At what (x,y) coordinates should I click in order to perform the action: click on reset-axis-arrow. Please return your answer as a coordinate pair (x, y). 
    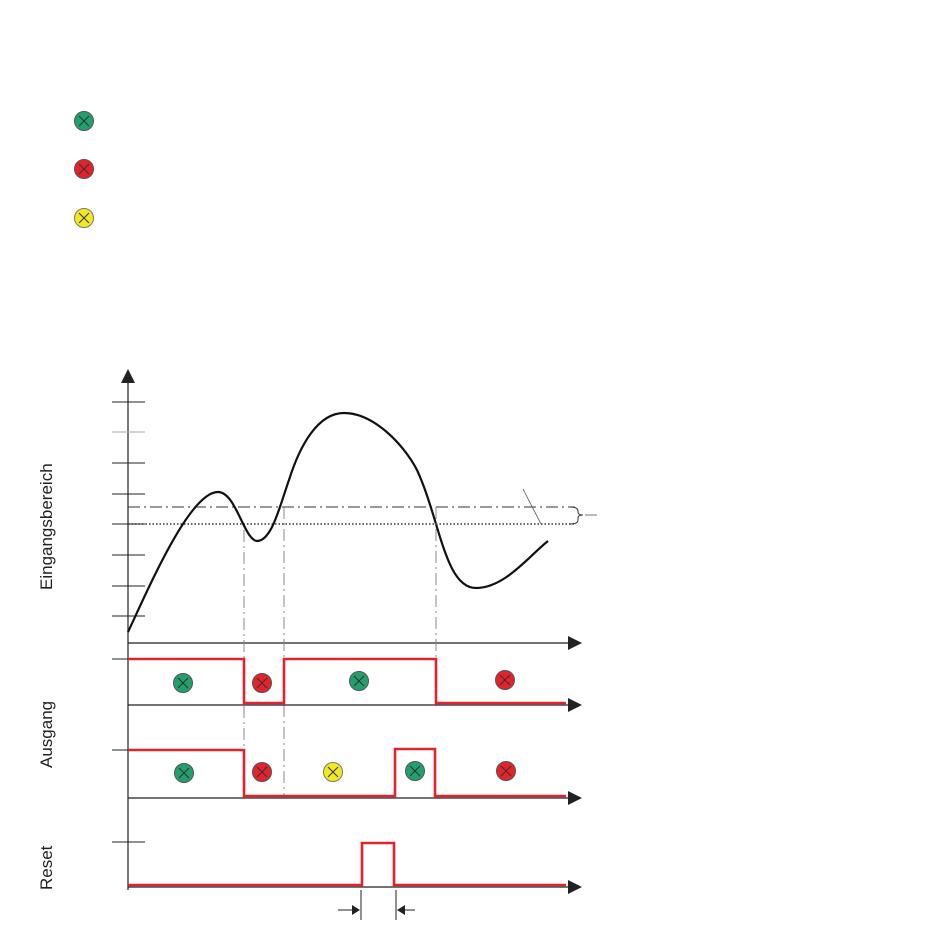
    Looking at the image, I should click on (575, 887).